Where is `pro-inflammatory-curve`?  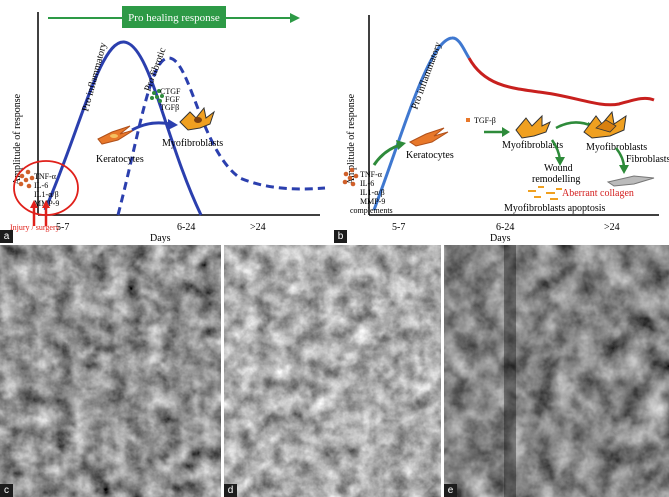
pro-inflammatory-curve is located at coordinates (421, 124).